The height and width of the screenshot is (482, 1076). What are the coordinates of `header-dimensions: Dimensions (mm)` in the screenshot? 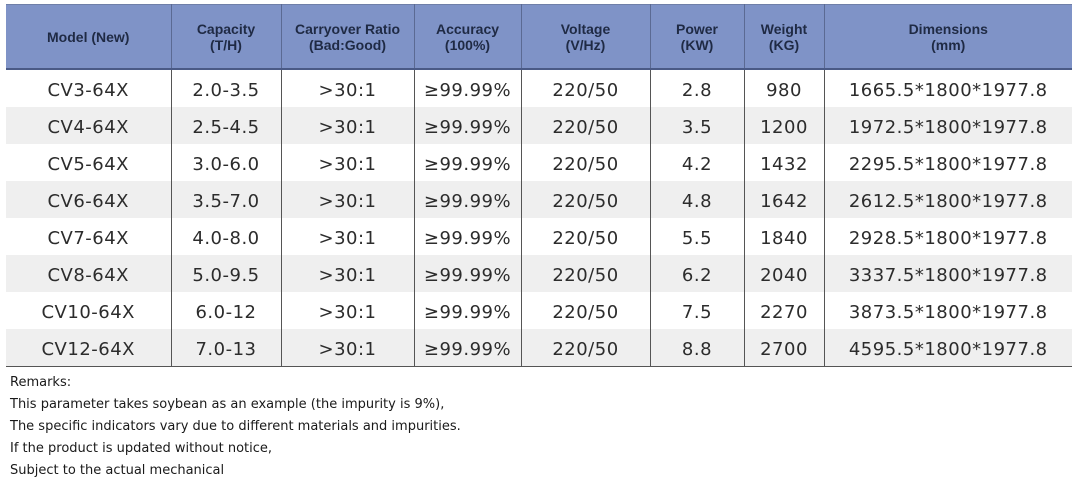 It's located at (947, 37).